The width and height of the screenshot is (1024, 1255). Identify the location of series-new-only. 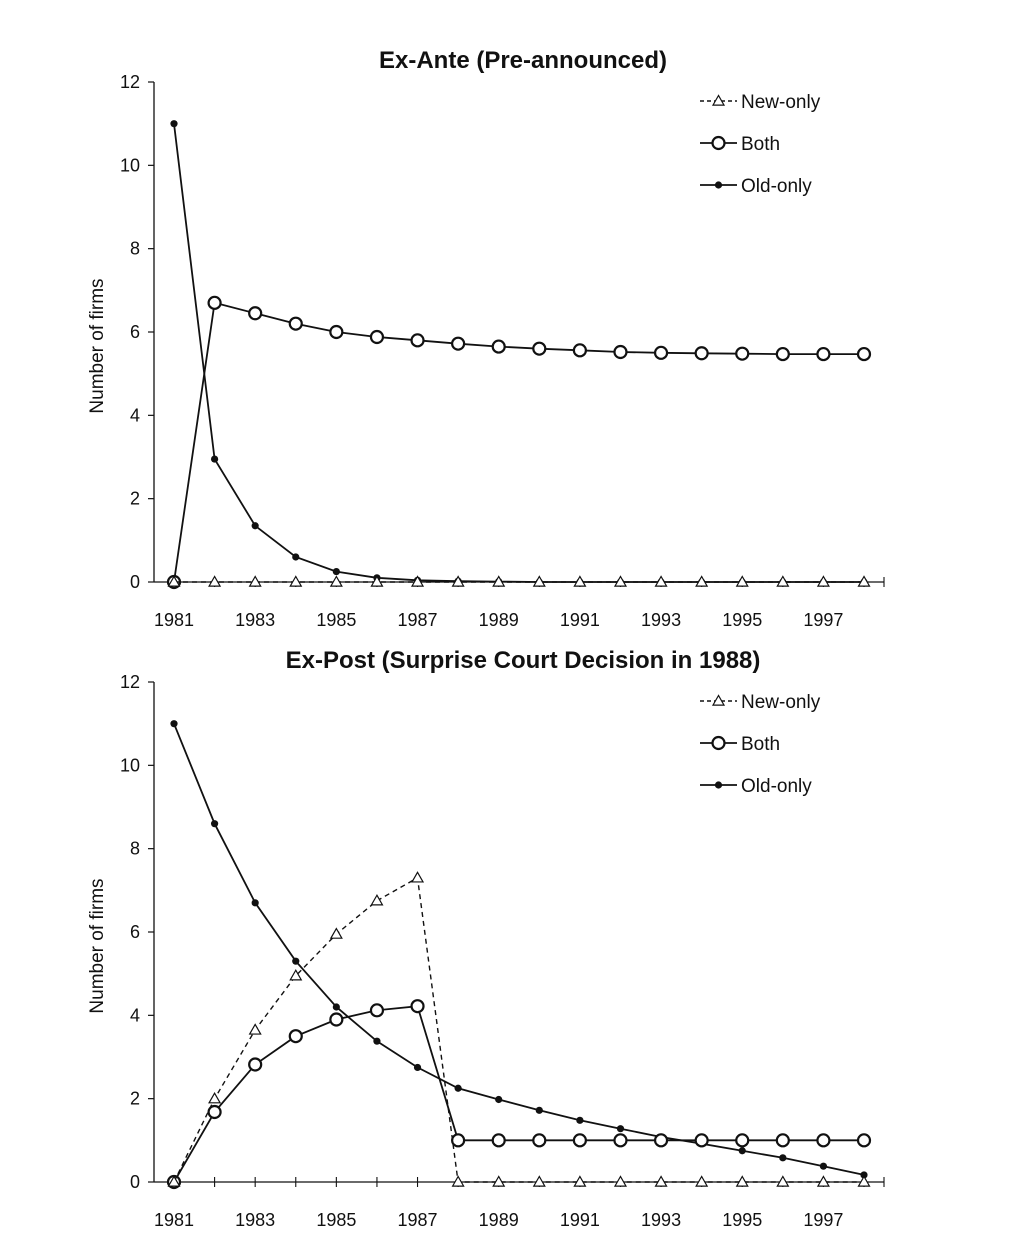
(519, 581).